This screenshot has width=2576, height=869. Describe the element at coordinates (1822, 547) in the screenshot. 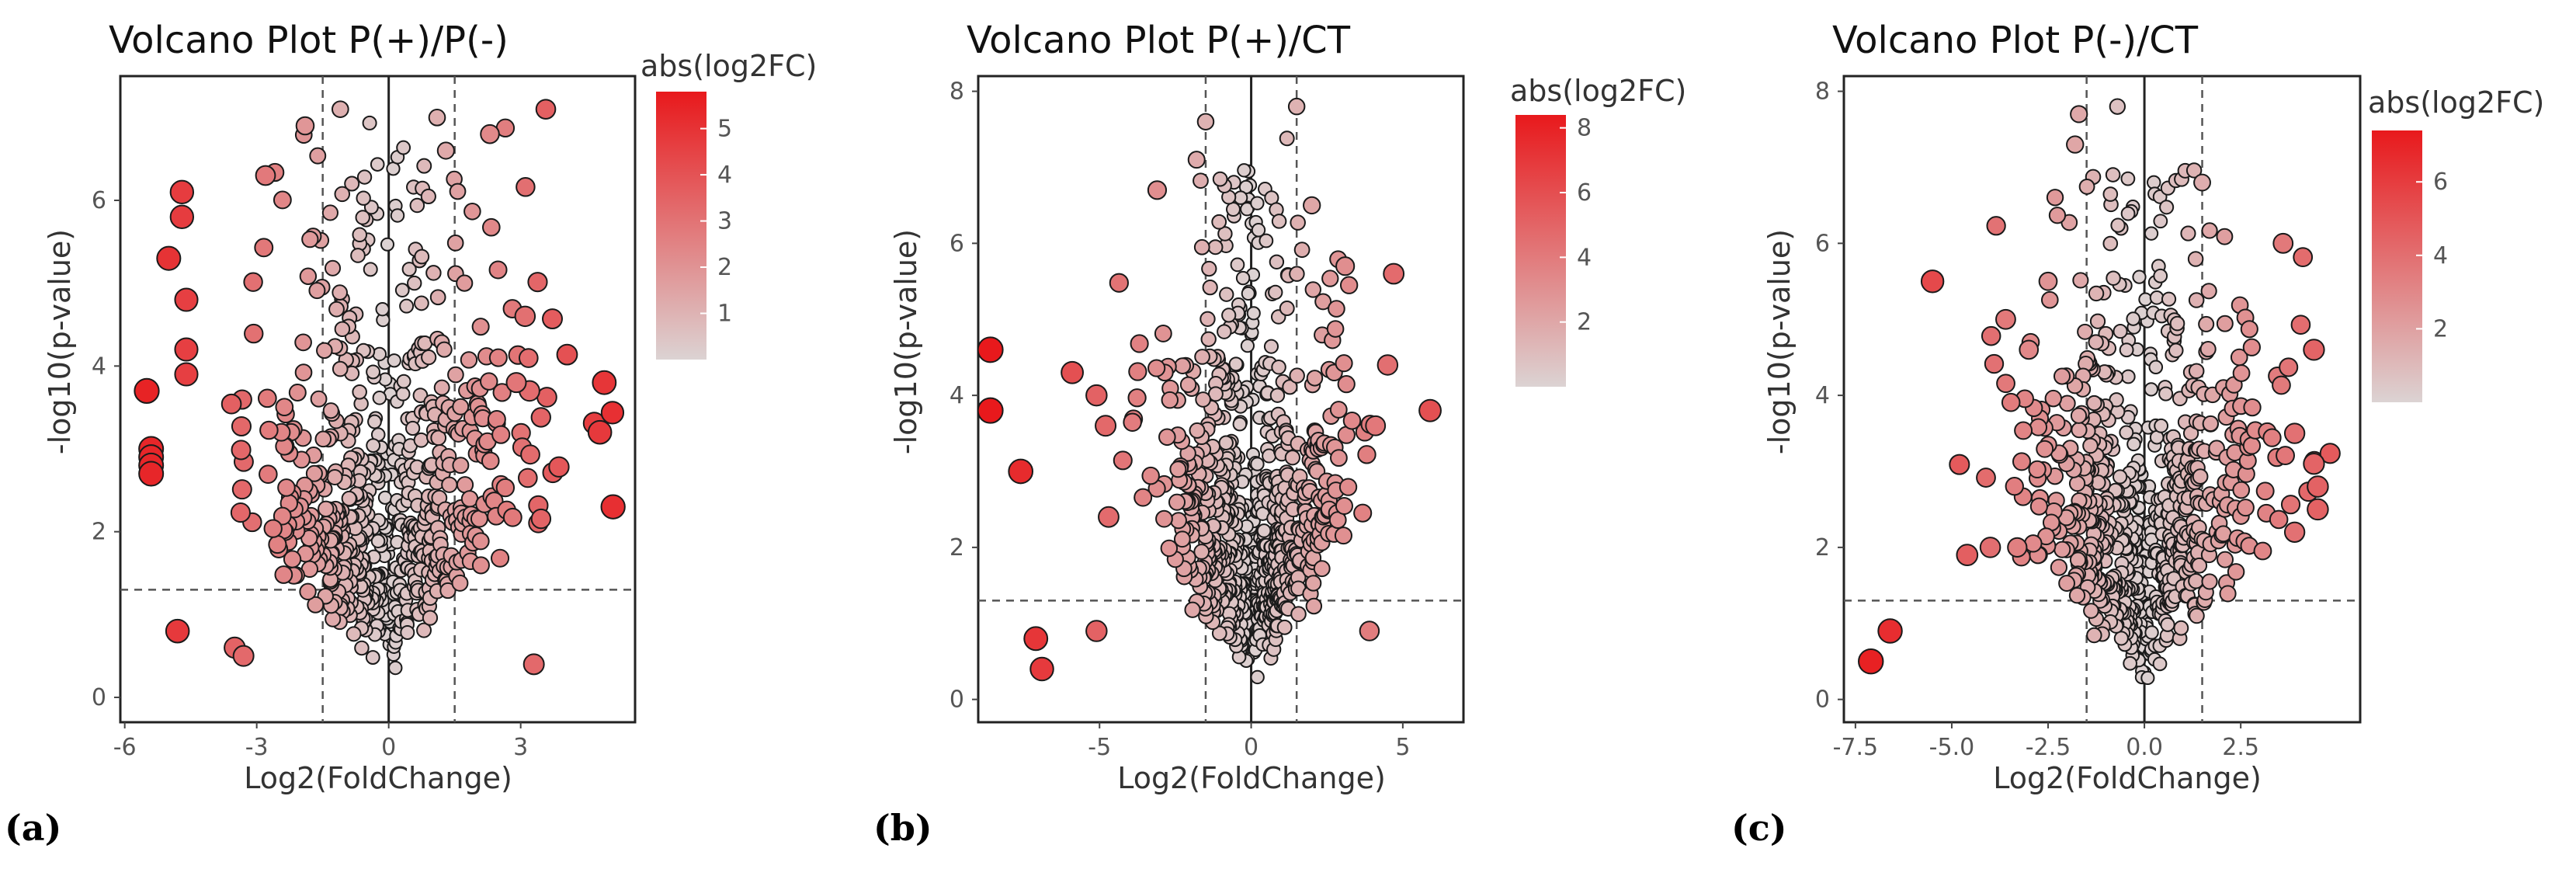

I see `y-tick-label: 2` at that location.